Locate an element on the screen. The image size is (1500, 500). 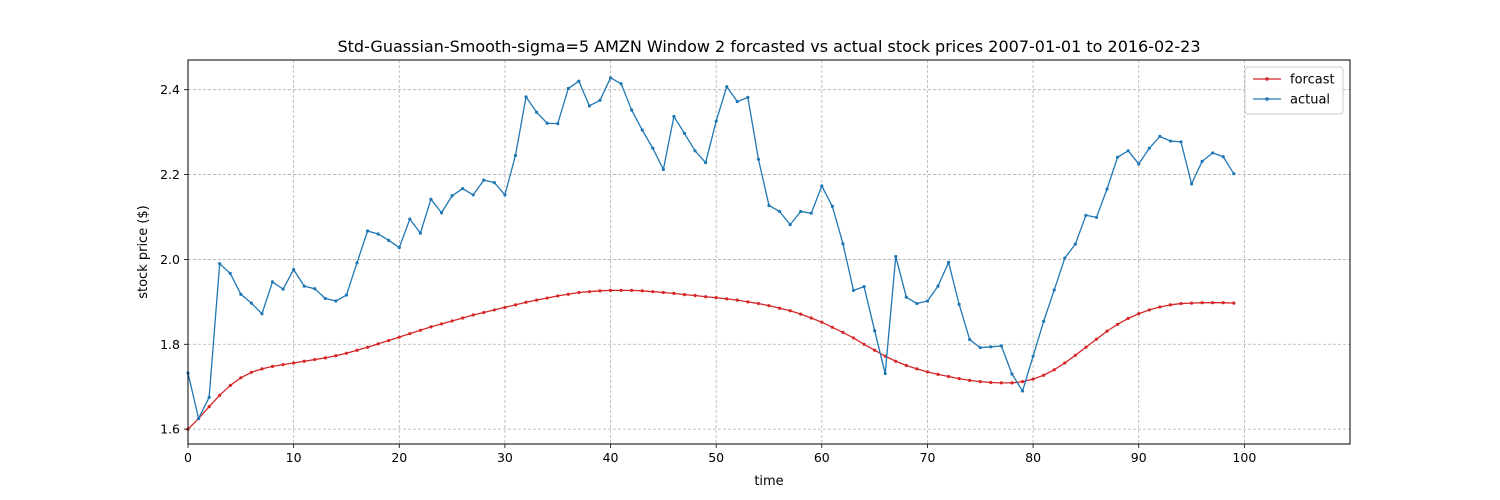
legend: forcast actual is located at coordinates (1294, 90).